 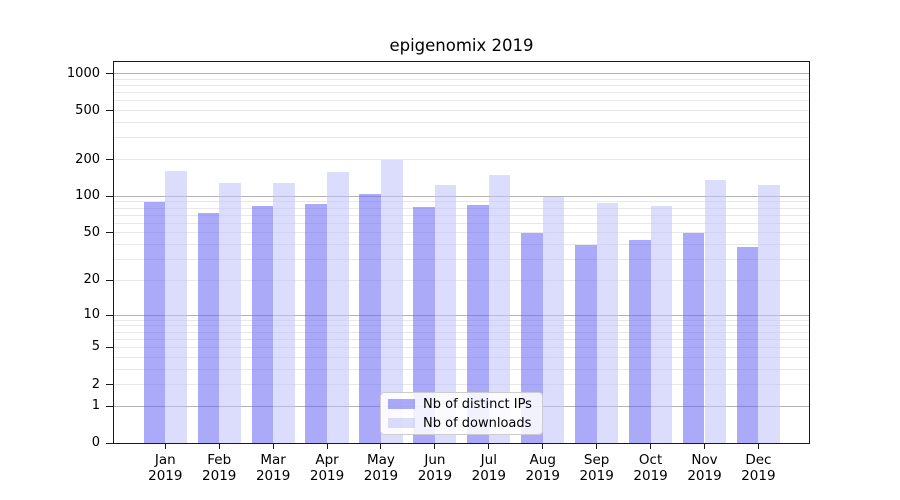 What do you see at coordinates (87, 196) in the screenshot?
I see `y-tick-label-100: 100` at bounding box center [87, 196].